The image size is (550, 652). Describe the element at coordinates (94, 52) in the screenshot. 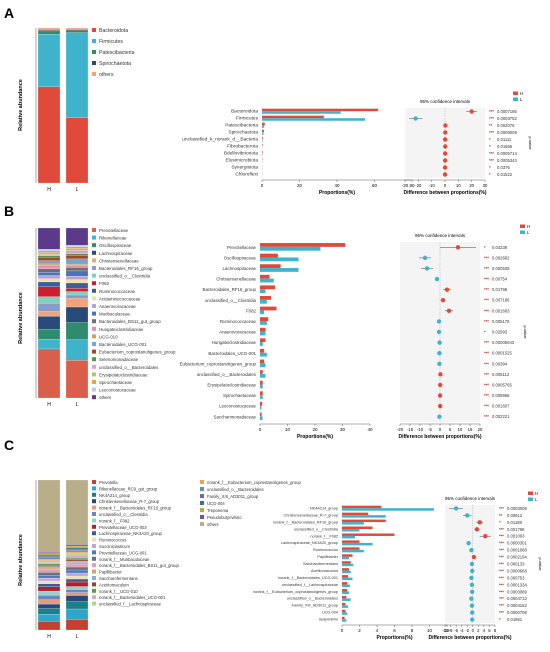

I see `panel-a-legend-swatch` at that location.